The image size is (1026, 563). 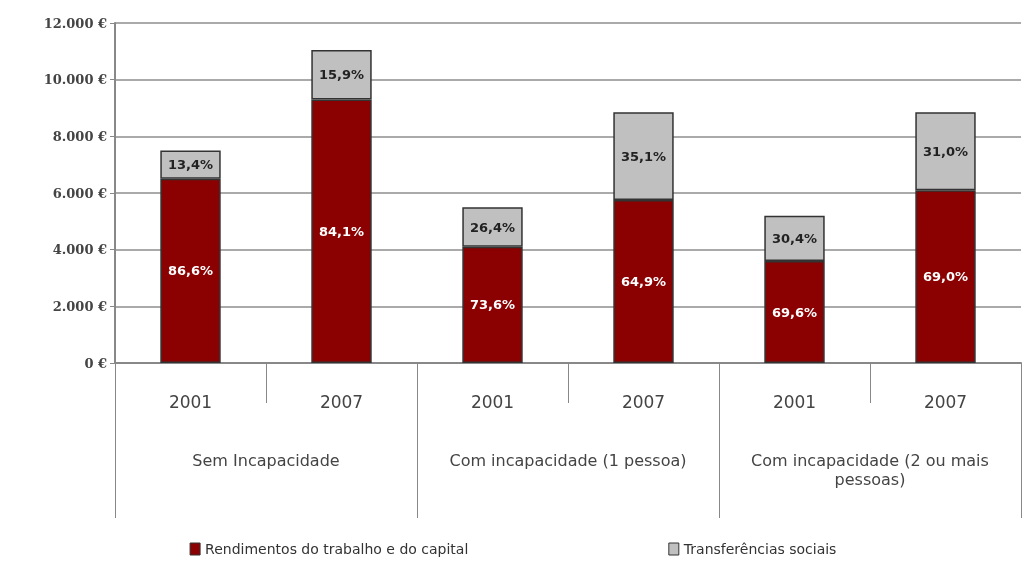 I want to click on annotation: 69,6%, so click(x=794, y=312).